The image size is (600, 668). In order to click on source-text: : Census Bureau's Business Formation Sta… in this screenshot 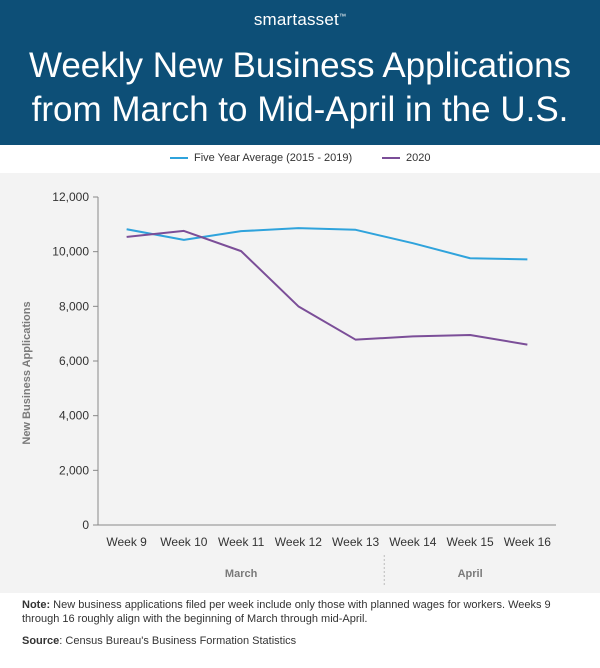, I will do `click(178, 641)`.